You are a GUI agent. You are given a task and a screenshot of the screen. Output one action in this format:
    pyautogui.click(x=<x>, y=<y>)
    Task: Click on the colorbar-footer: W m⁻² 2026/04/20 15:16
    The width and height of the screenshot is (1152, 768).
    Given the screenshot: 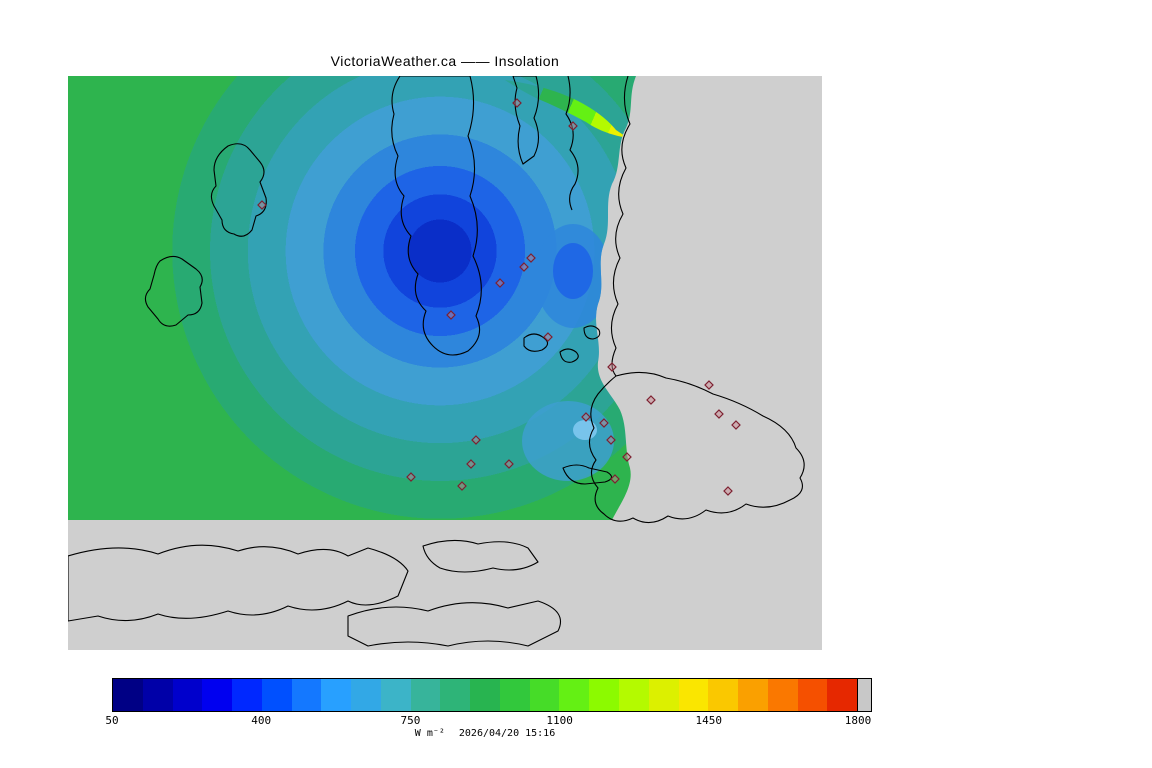 What is the action you would take?
    pyautogui.click(x=485, y=733)
    